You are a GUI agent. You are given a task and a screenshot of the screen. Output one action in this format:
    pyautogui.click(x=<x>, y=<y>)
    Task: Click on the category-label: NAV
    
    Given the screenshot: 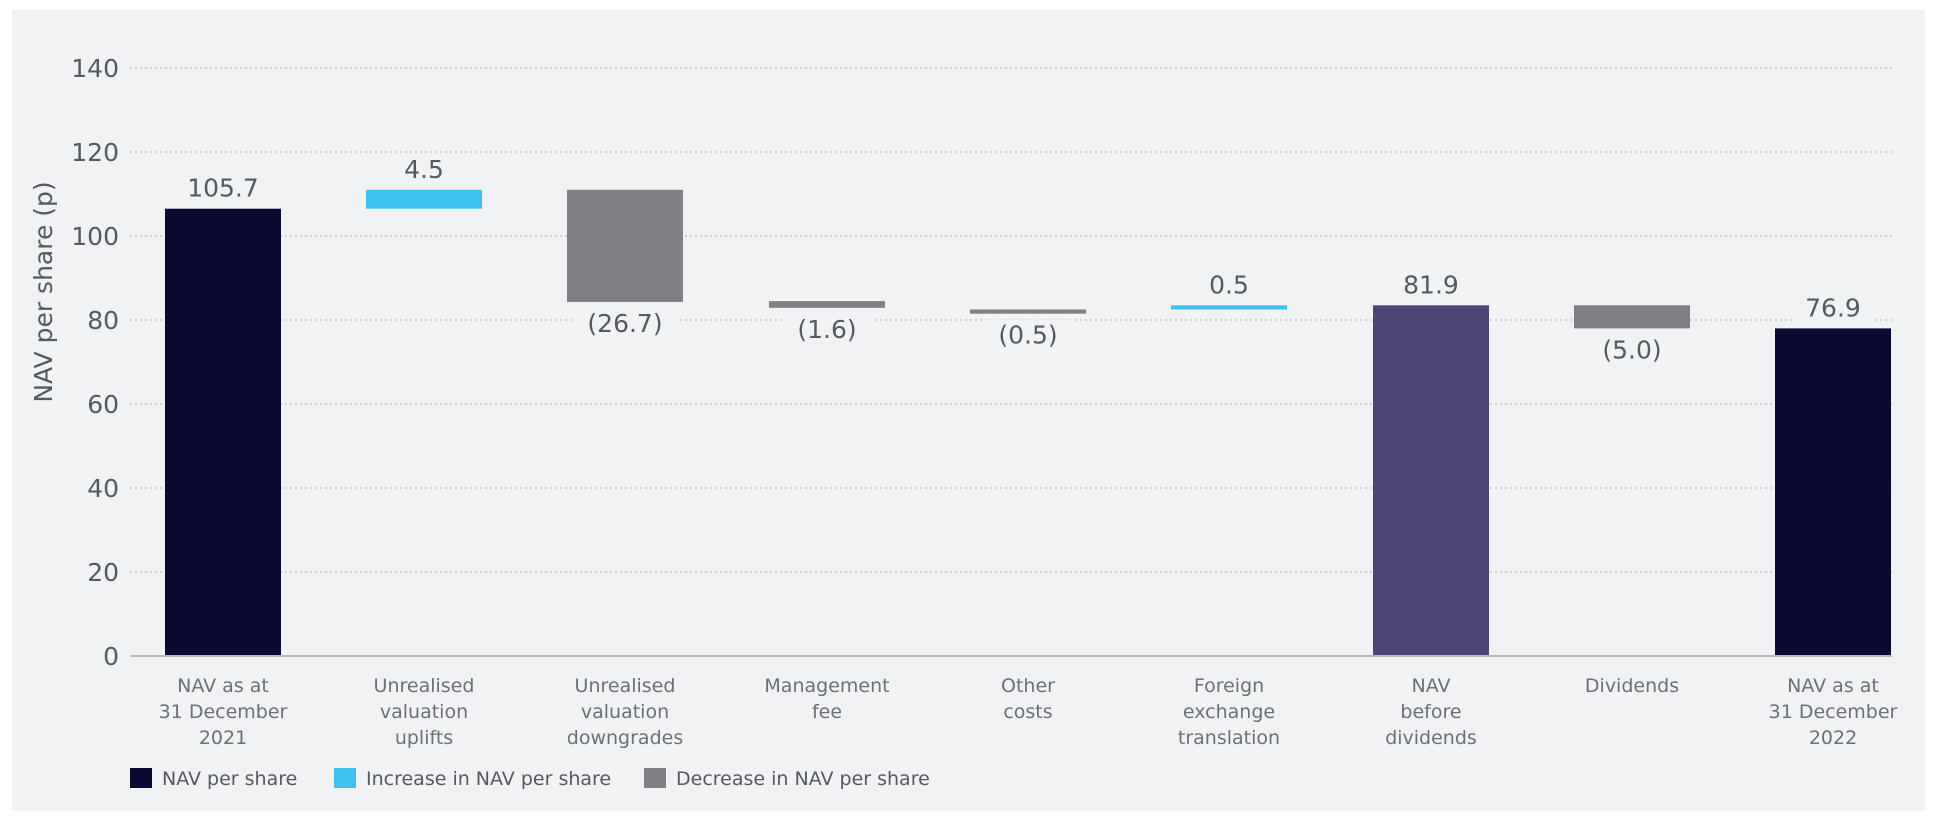 What is the action you would take?
    pyautogui.click(x=1431, y=686)
    